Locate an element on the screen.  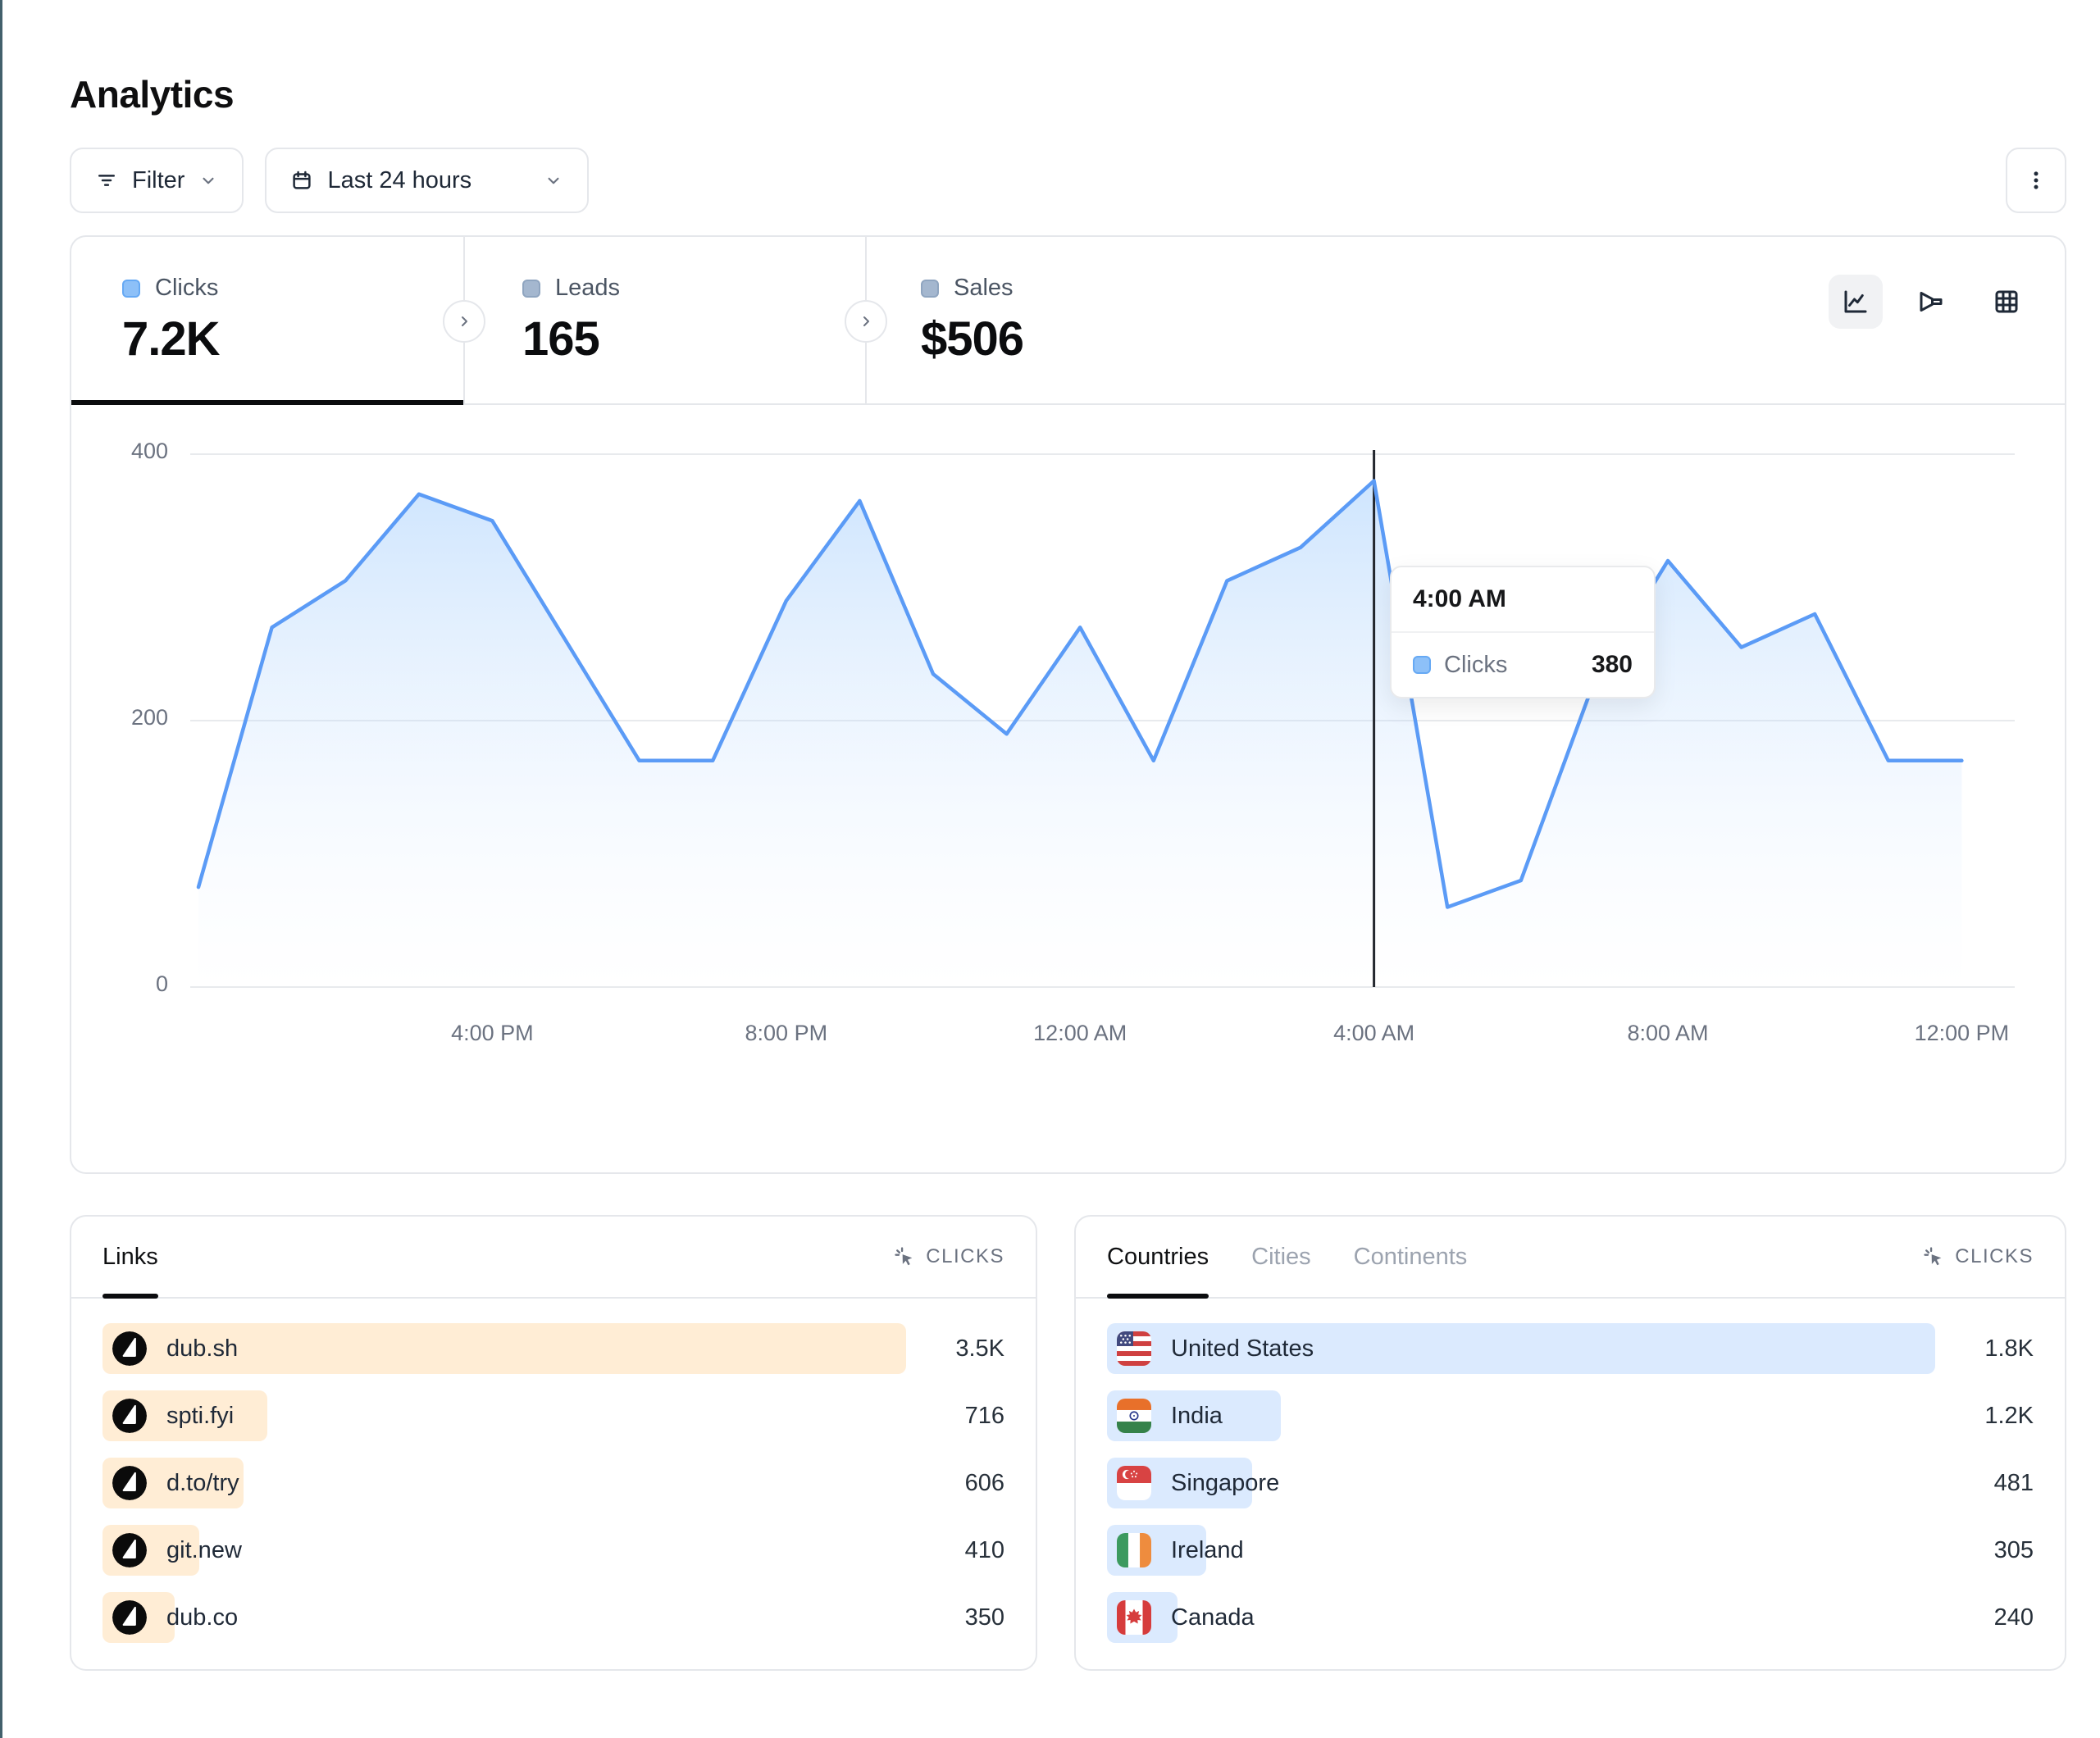
ca-flag-icon is located at coordinates (1134, 1617).